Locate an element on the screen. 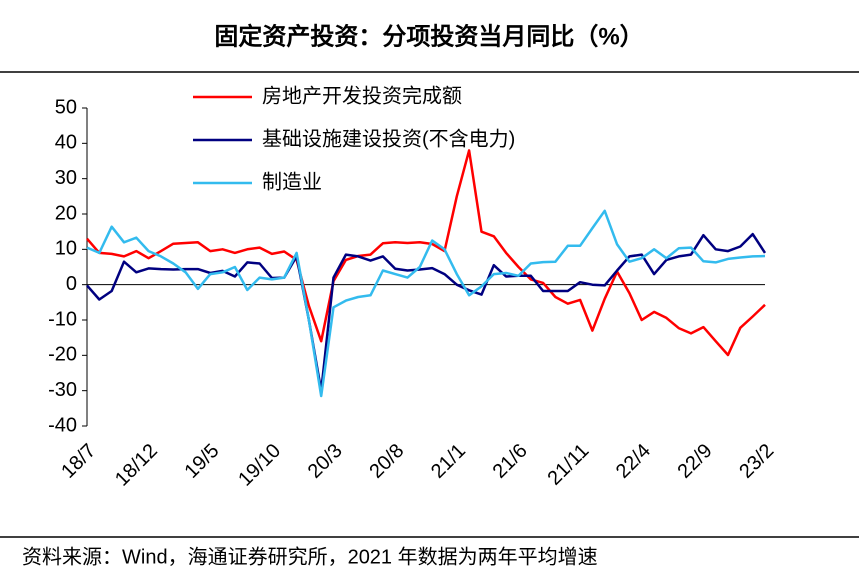 The image size is (859, 578). source-note: 资料来源：Wind，海通证券研究所，2021 年数据为两年平均增速 is located at coordinates (310, 556).